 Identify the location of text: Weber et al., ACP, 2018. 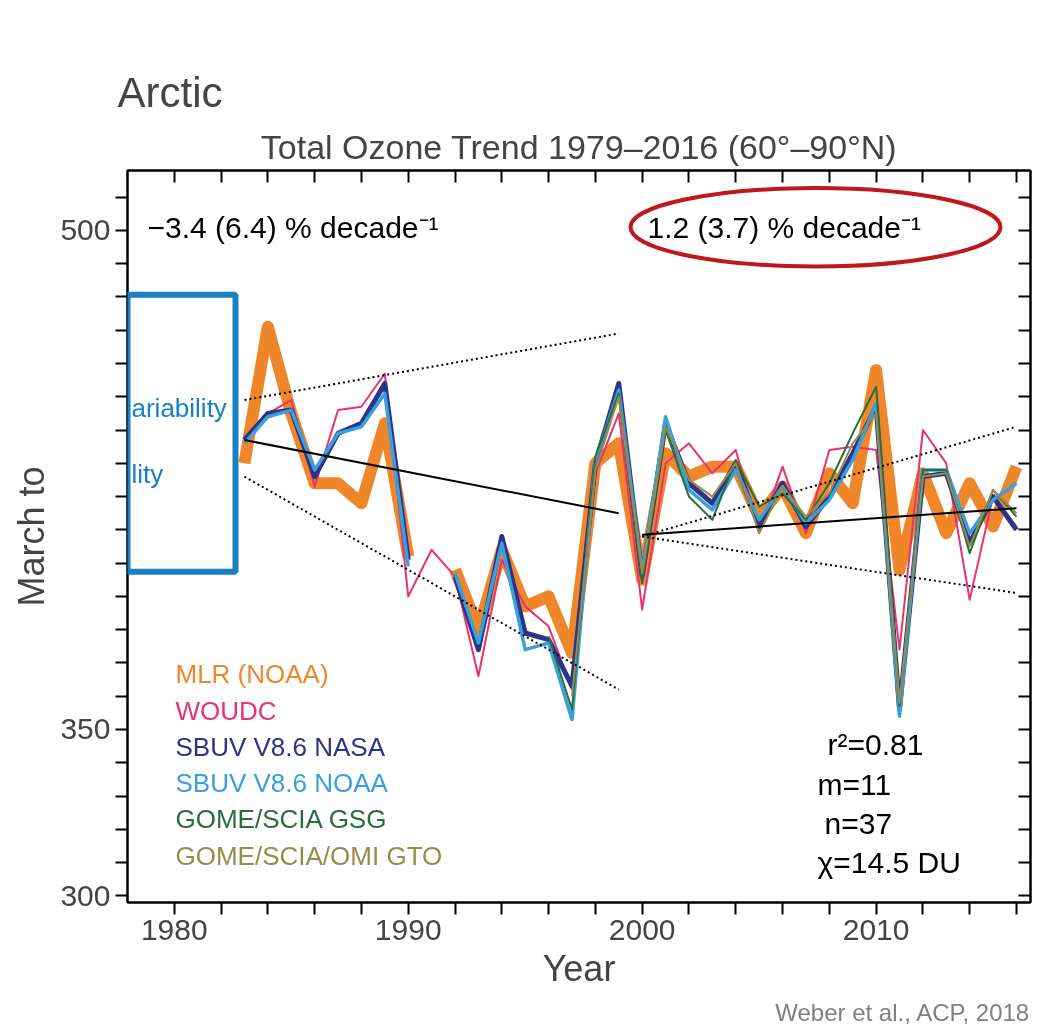
(902, 1012).